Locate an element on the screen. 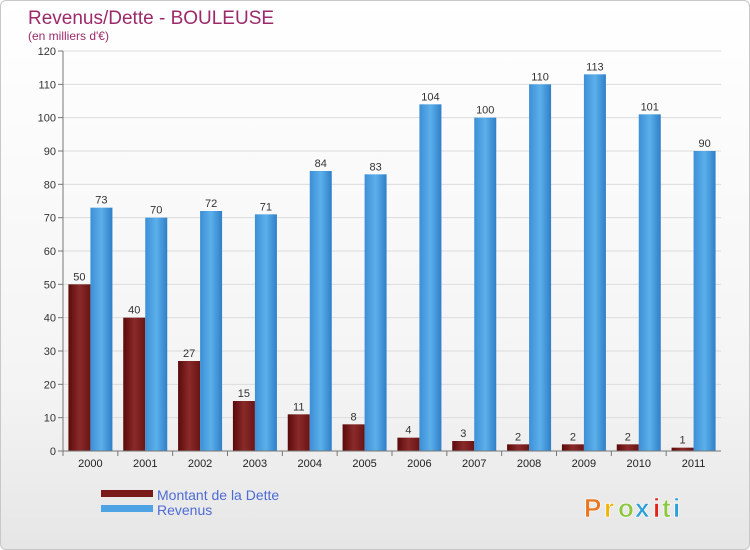 This screenshot has width=750, height=550. revenue-value-label: 104 is located at coordinates (430, 97).